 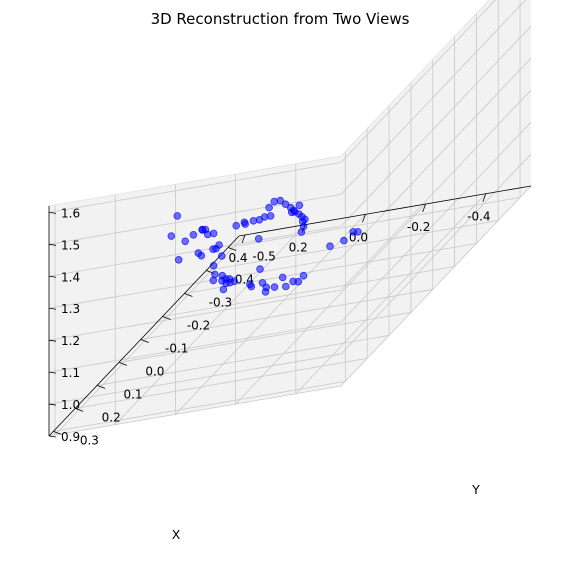 I want to click on z-tick-label: 0.9, so click(x=70, y=437).